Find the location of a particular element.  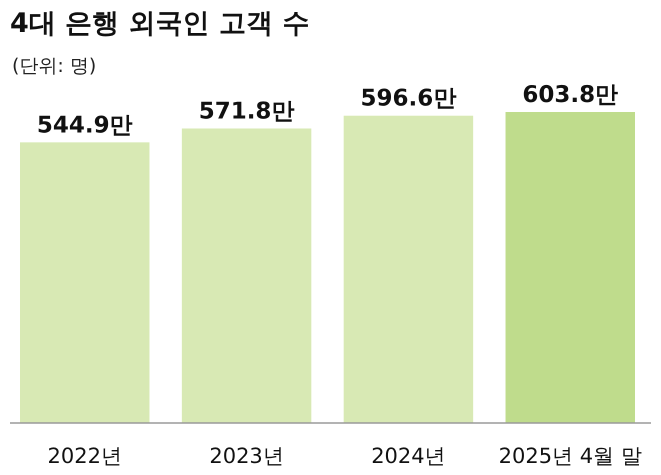

x-tick-label: 2023년 is located at coordinates (246, 456).